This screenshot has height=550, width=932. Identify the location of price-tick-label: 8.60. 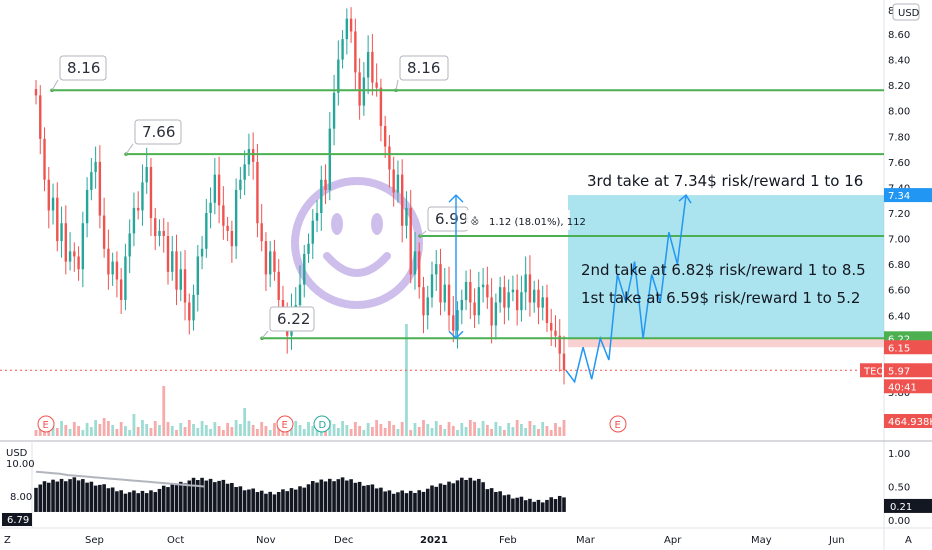
(899, 35).